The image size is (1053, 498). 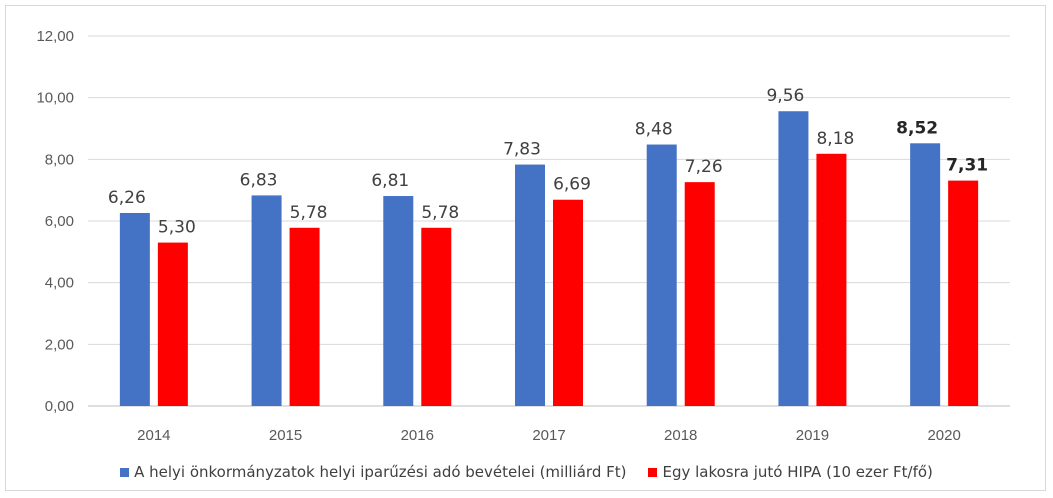 I want to click on data-label: 9,56, so click(x=785, y=96).